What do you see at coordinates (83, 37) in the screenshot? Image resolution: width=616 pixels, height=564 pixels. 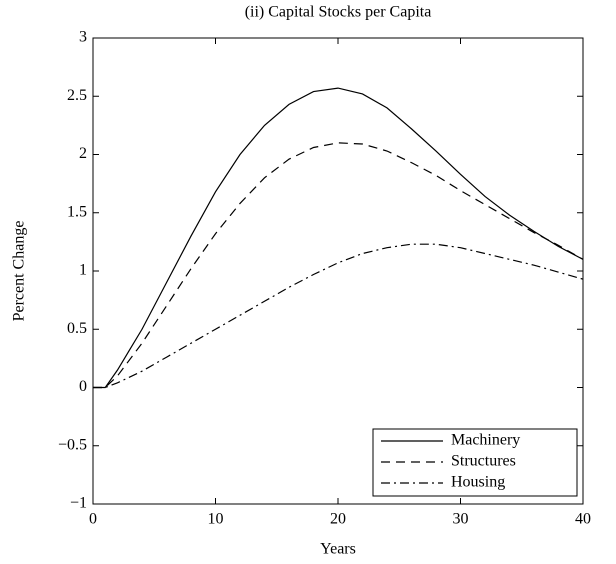 I see `y-tick-label: 3` at bounding box center [83, 37].